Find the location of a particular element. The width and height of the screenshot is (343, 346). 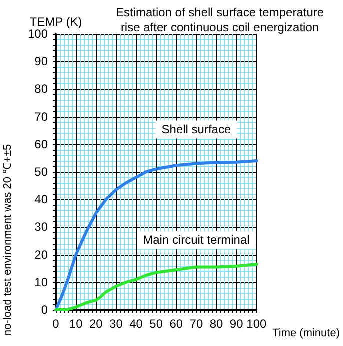

y-tick-label: 80 is located at coordinates (41, 89).